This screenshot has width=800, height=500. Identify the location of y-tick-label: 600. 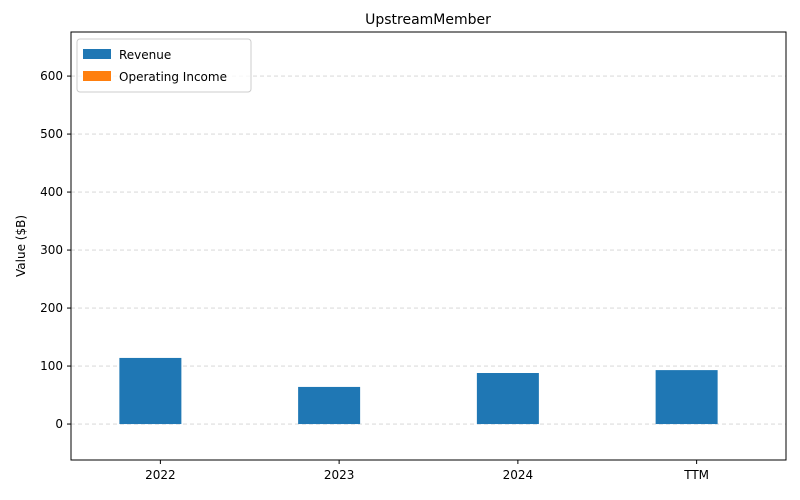
(51, 76).